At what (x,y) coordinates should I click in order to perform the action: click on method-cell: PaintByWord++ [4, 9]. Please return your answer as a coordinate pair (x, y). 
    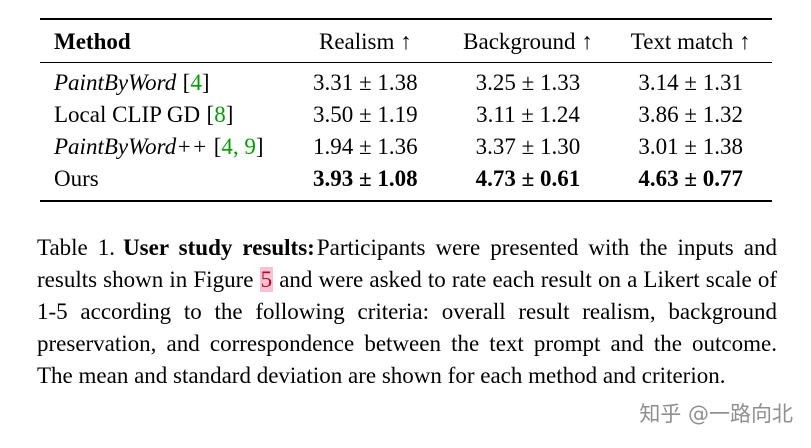
    Looking at the image, I should click on (162, 147).